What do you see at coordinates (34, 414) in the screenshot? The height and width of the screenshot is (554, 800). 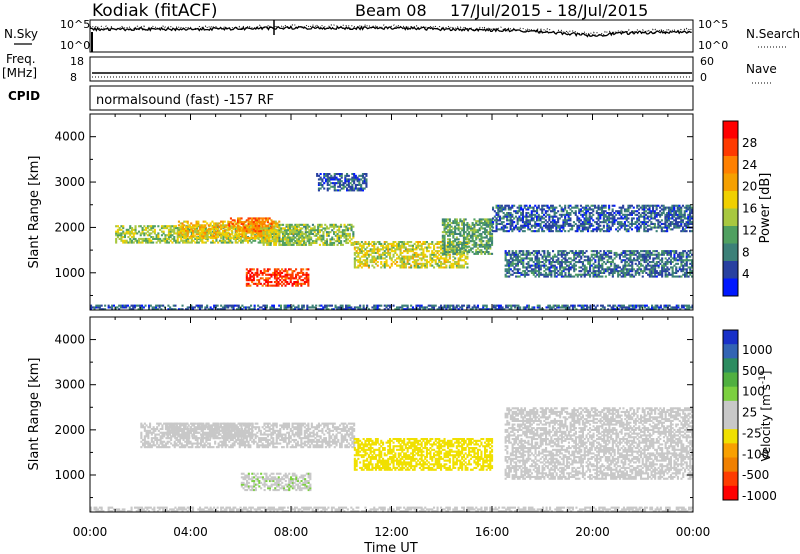 I see `velocity-ylabel: Slant Range [km]` at bounding box center [34, 414].